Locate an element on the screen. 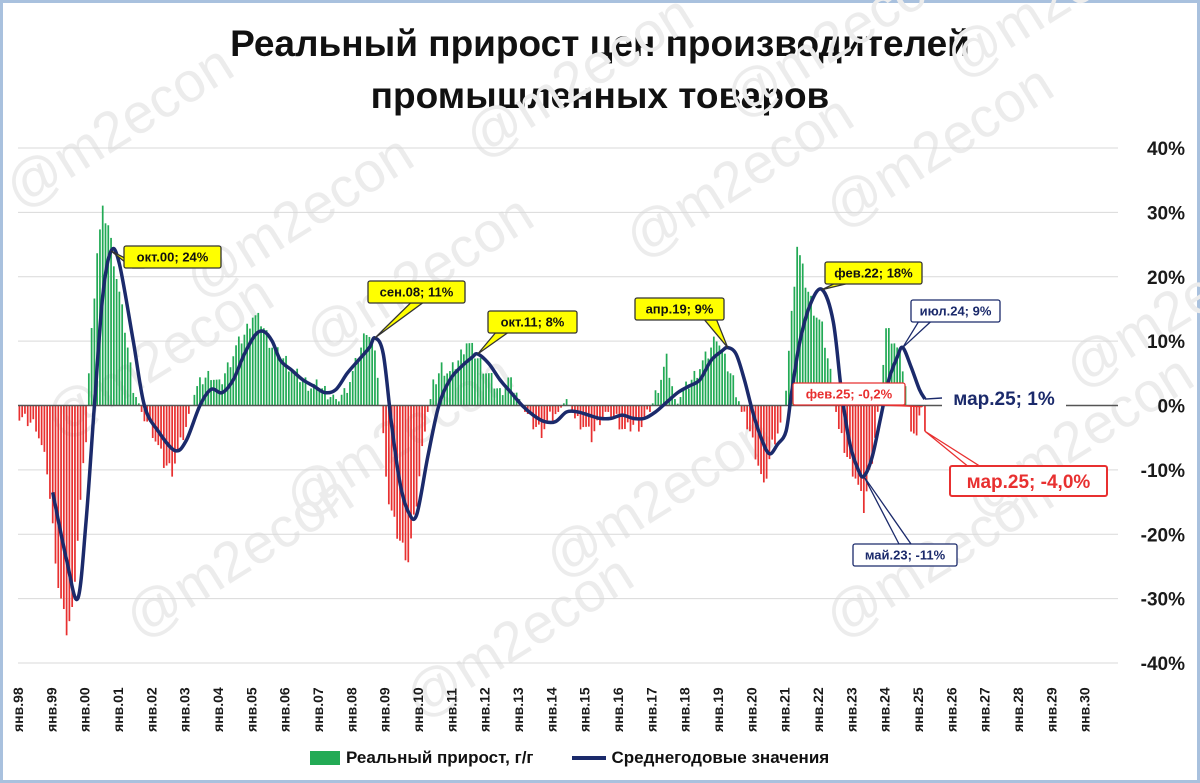  x-tick-label: янв.11 is located at coordinates (451, 710).